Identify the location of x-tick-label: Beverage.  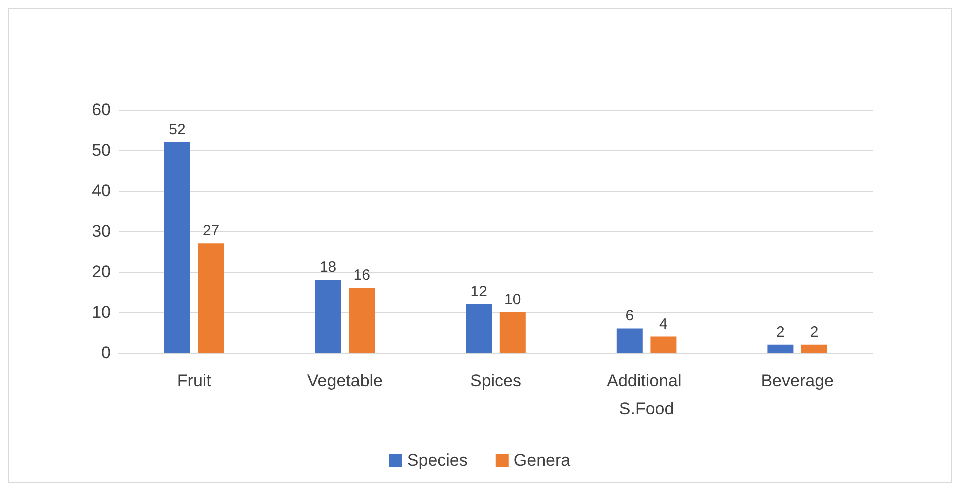
(797, 381).